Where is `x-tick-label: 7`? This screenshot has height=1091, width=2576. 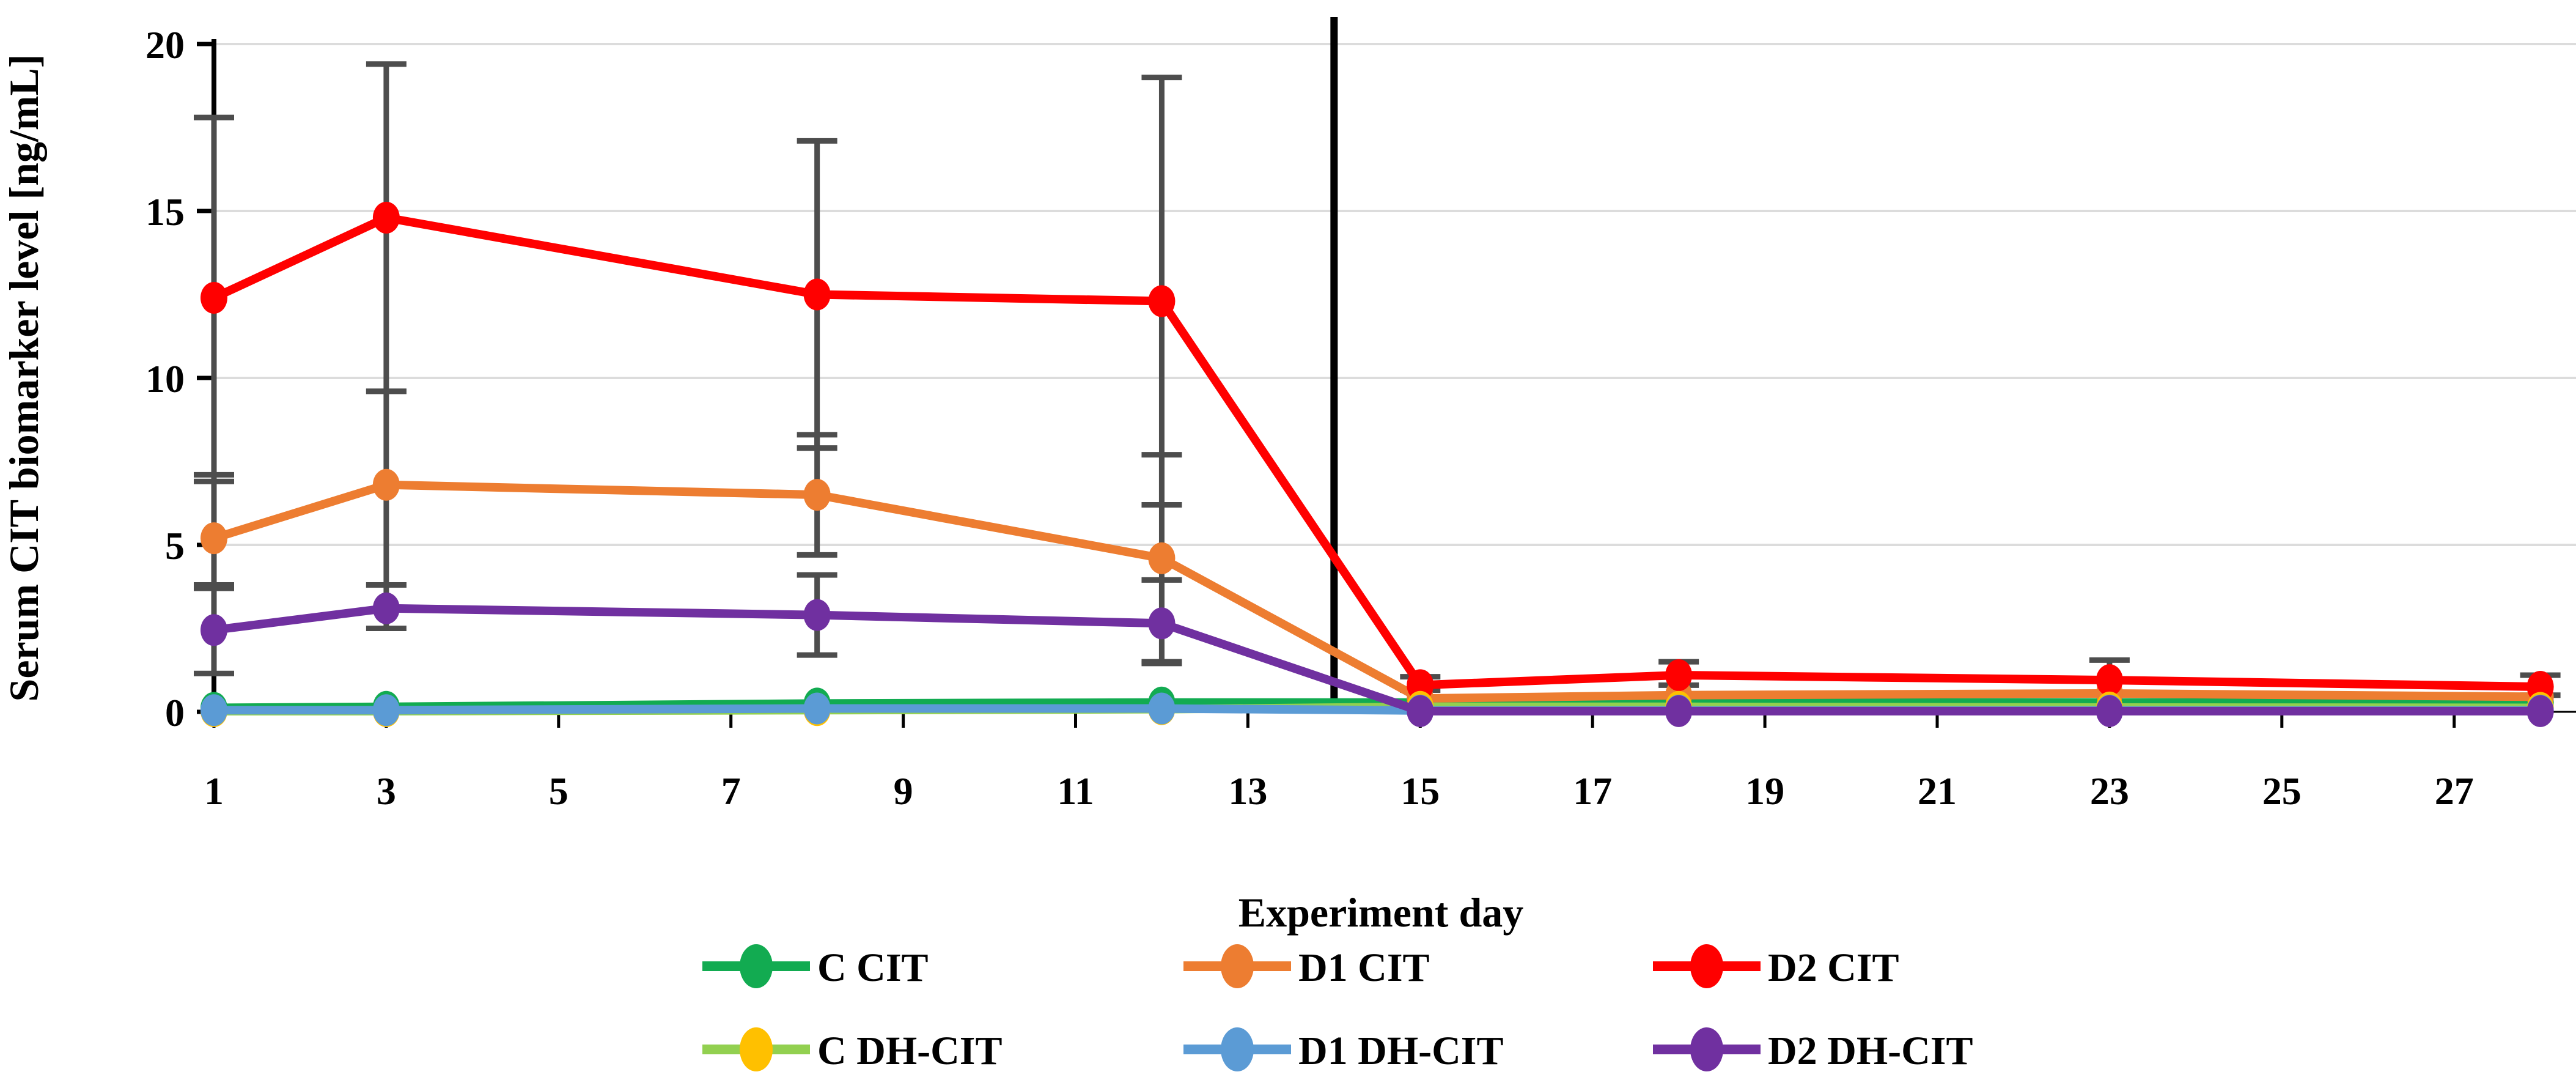
x-tick-label: 7 is located at coordinates (731, 791).